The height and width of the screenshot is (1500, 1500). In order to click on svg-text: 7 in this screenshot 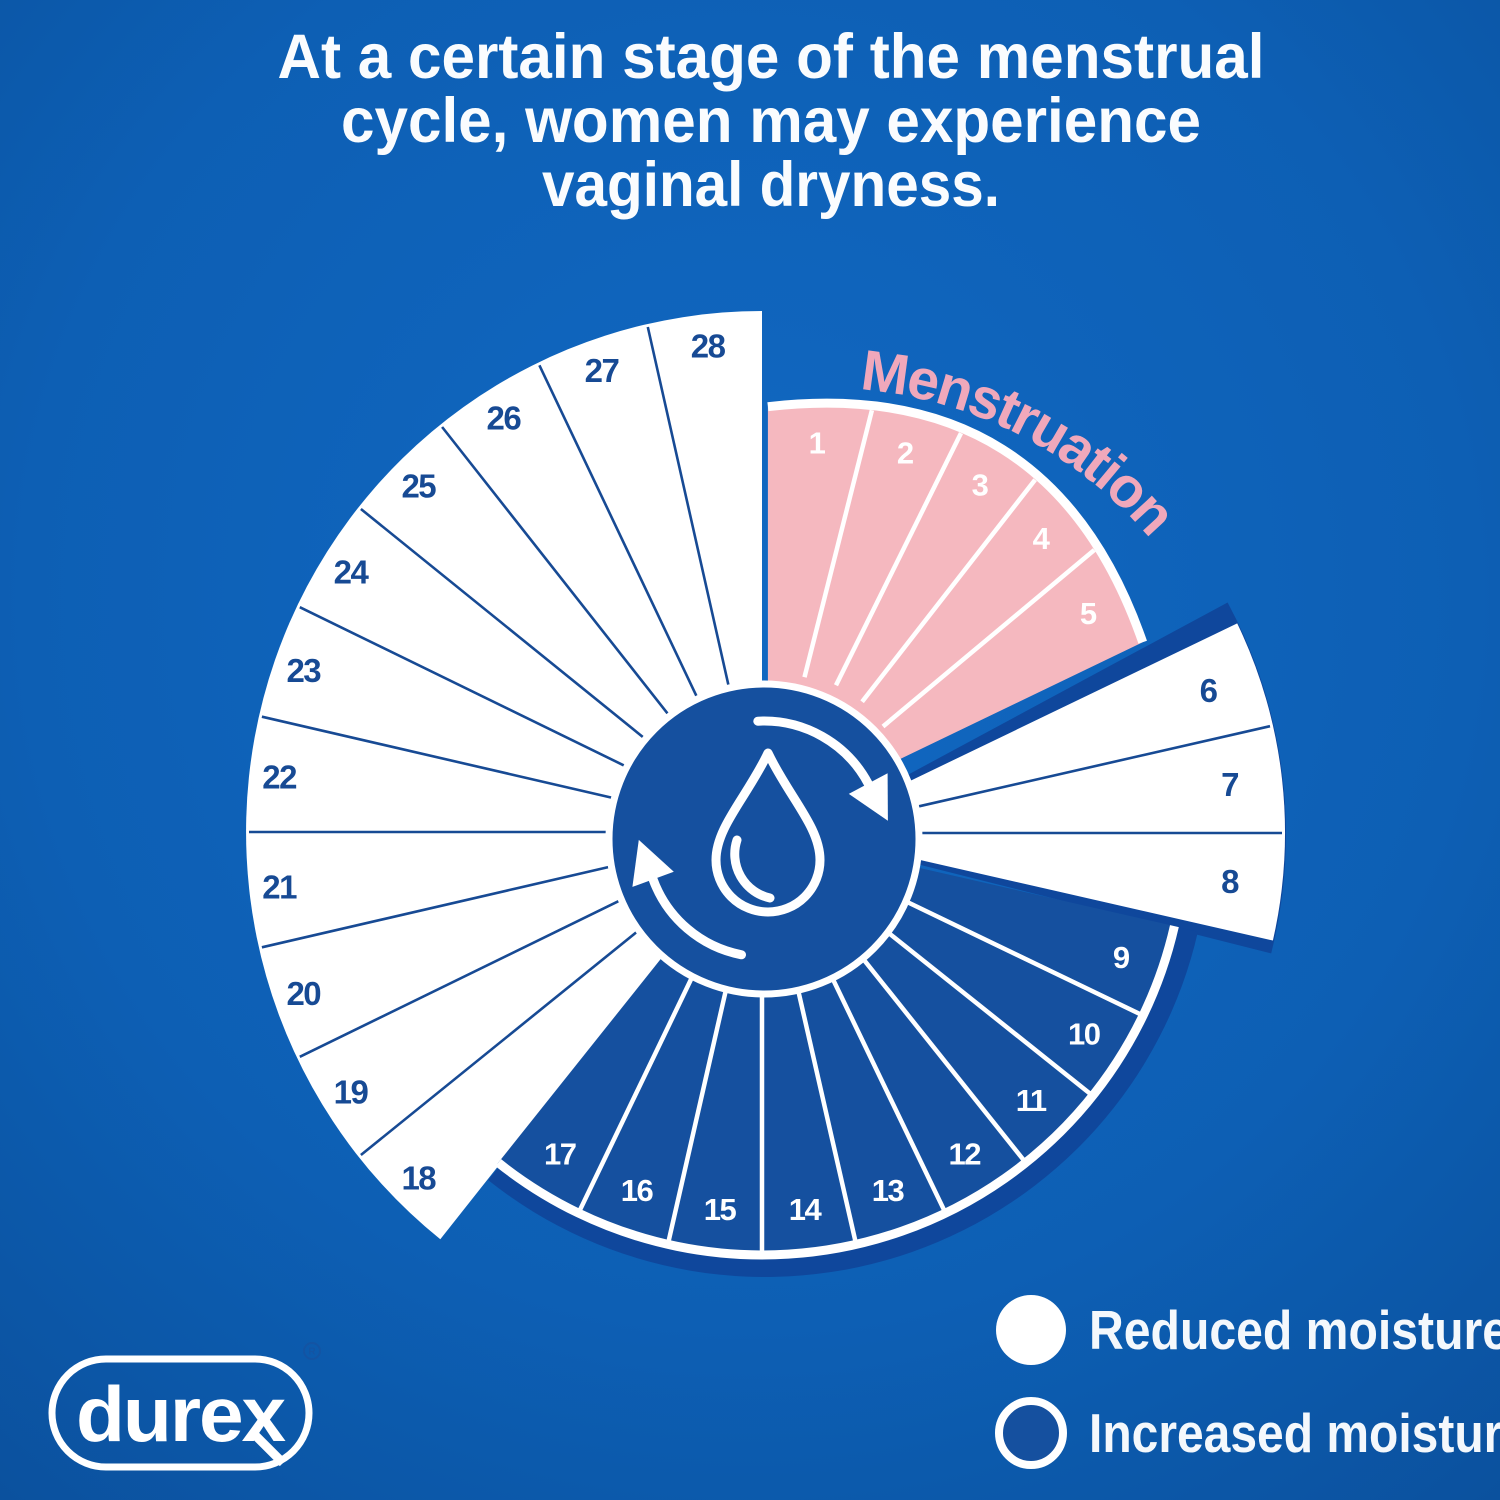, I will do `click(1230, 784)`.